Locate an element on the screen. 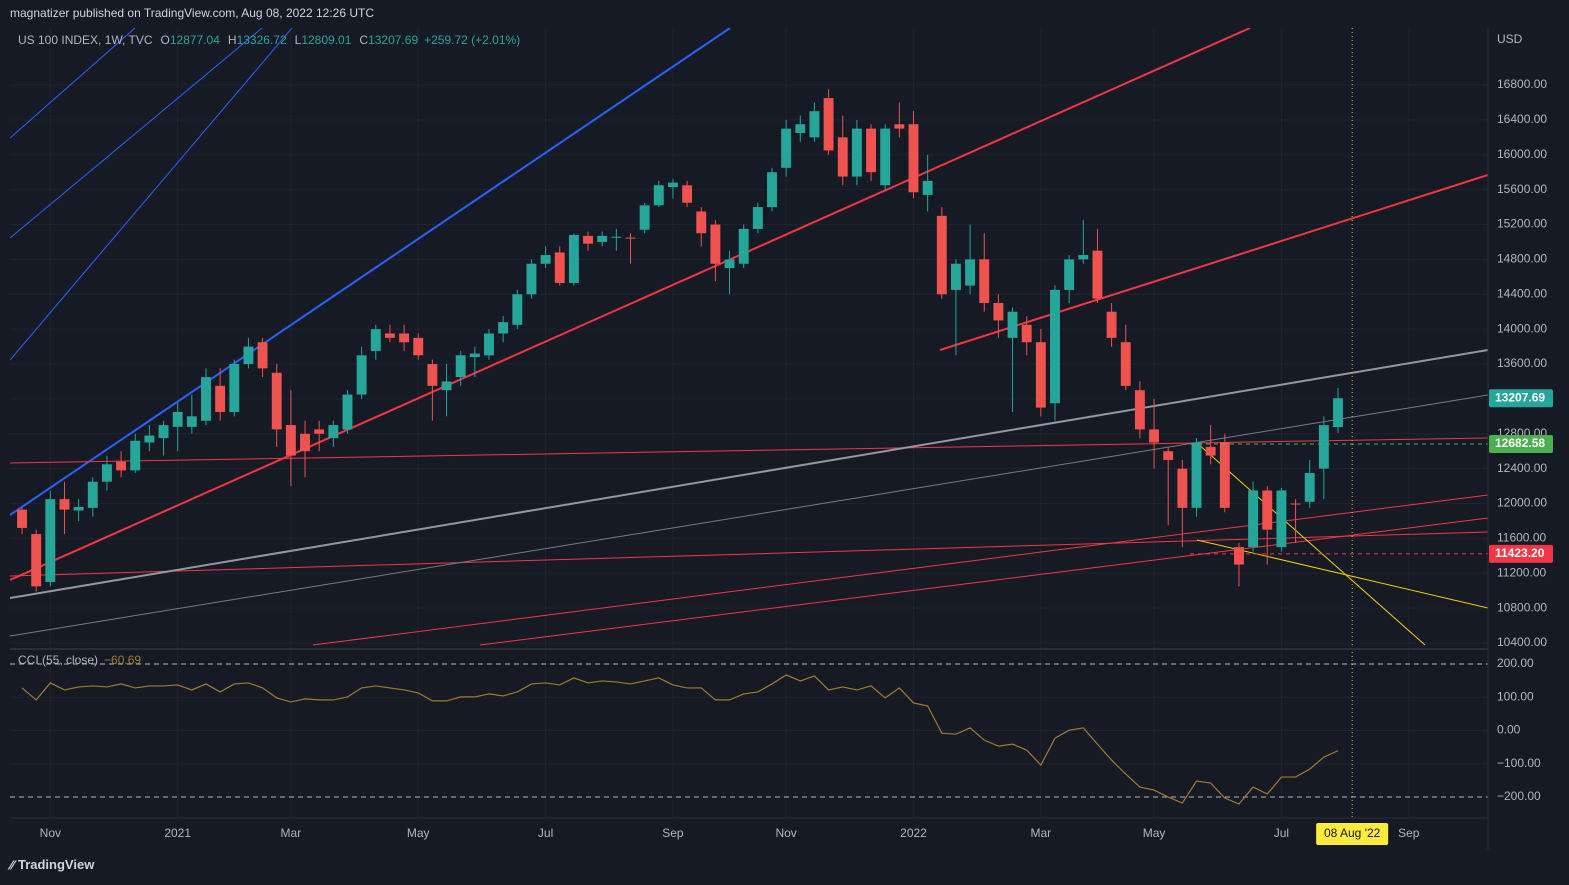  last-price-label: 13207.69 is located at coordinates (1520, 397).